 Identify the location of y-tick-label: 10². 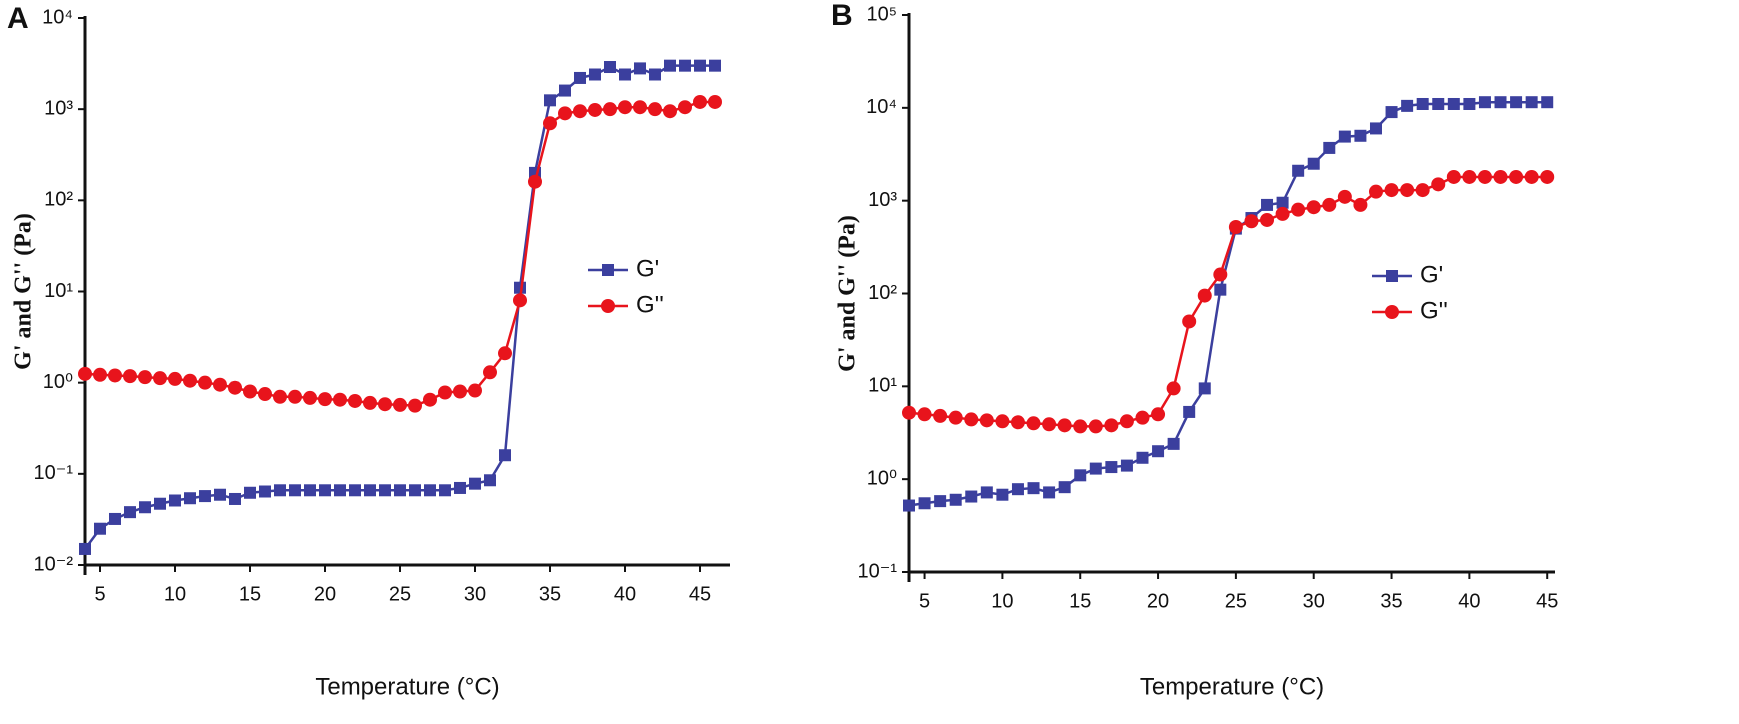
(58, 200).